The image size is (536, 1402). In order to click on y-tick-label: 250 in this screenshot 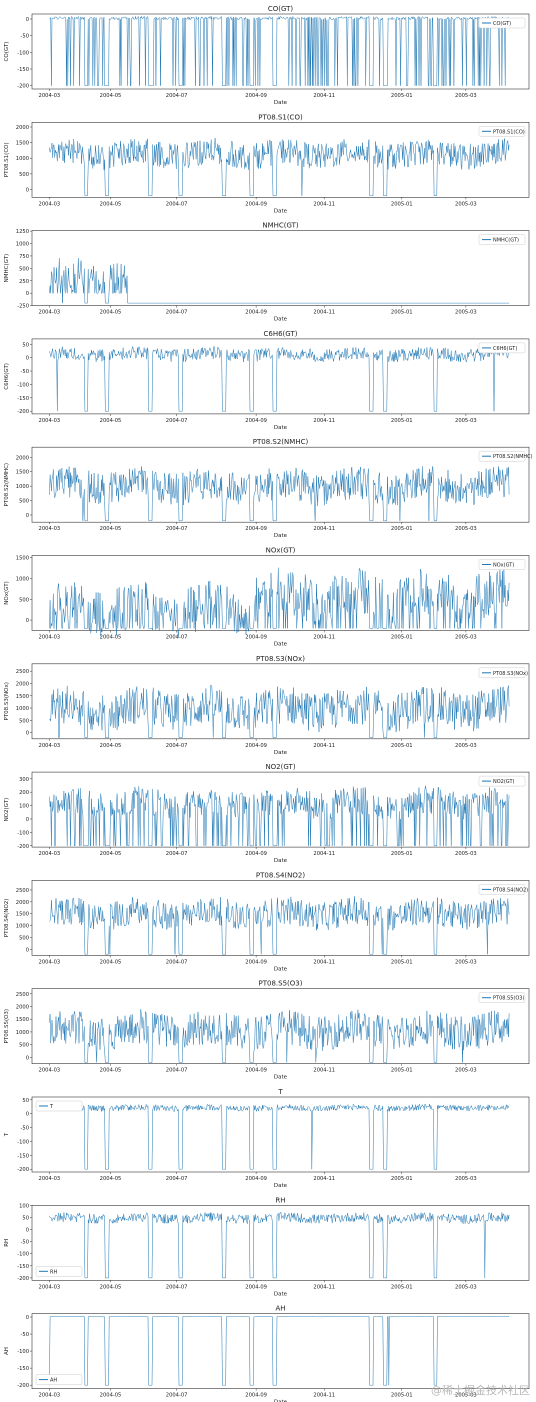, I will do `click(24, 282)`.